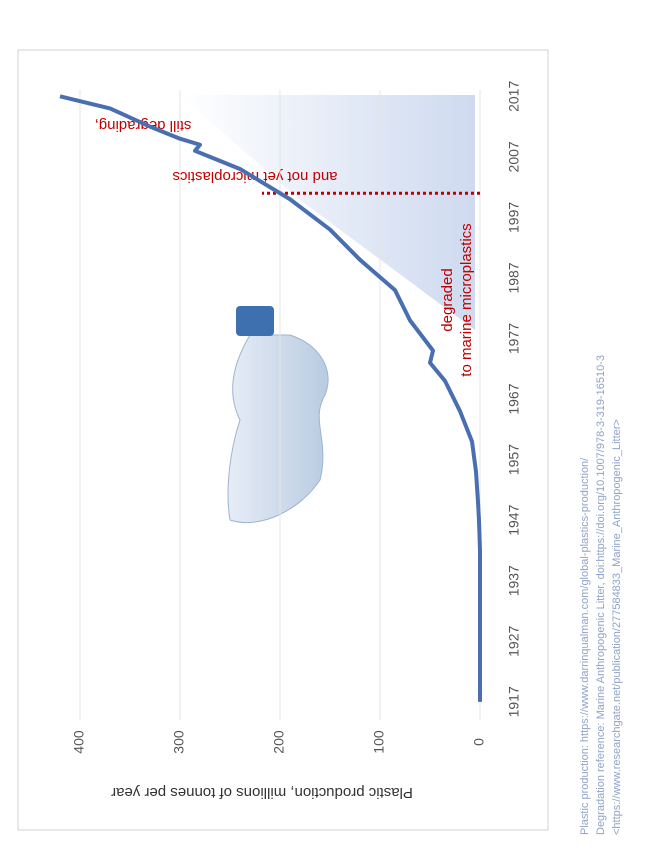 Image resolution: width=645 pixels, height=865 pixels. What do you see at coordinates (278, 429) in the screenshot?
I see `bottle` at bounding box center [278, 429].